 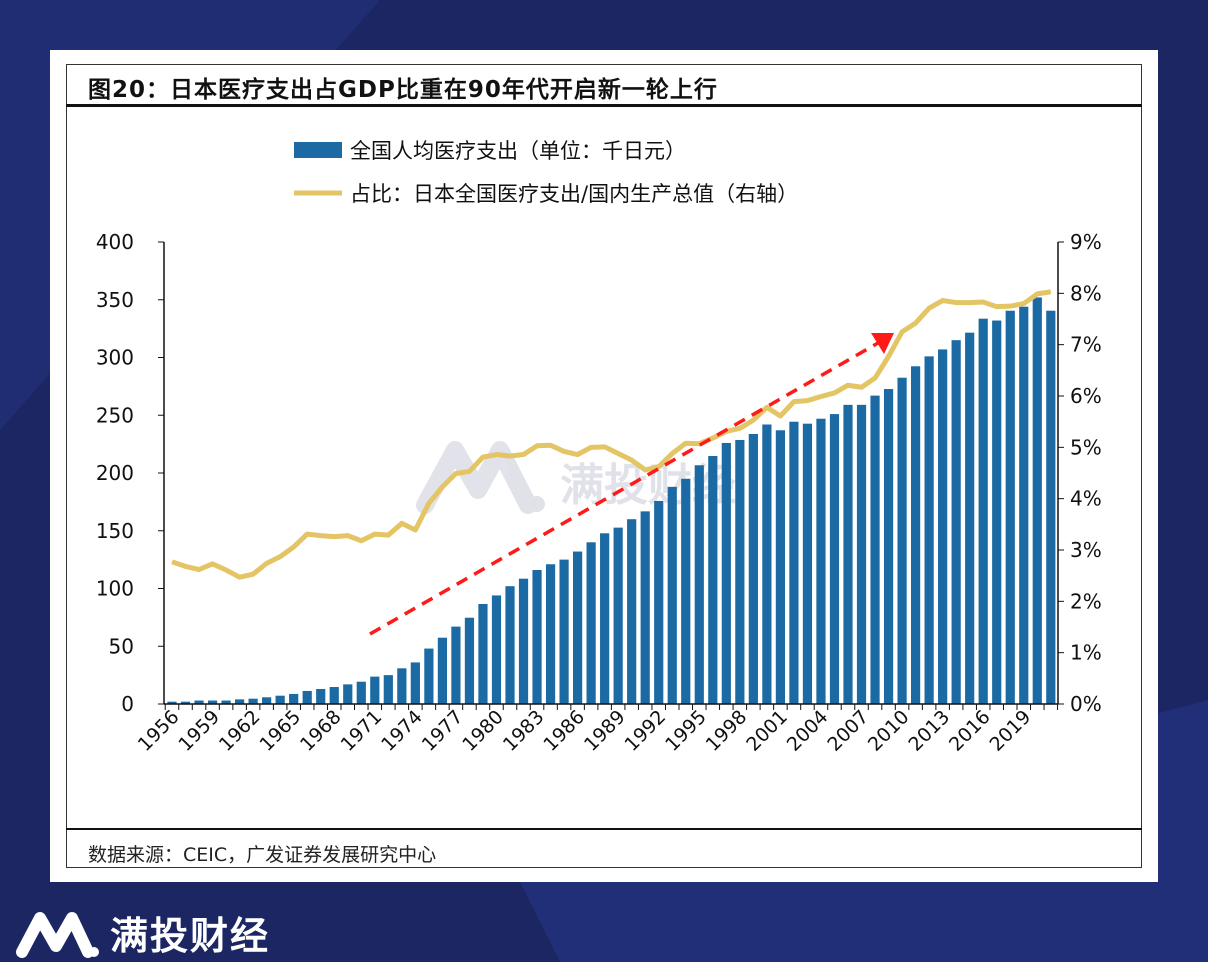 What do you see at coordinates (564, 631) in the screenshot?
I see `bar-1985` at bounding box center [564, 631].